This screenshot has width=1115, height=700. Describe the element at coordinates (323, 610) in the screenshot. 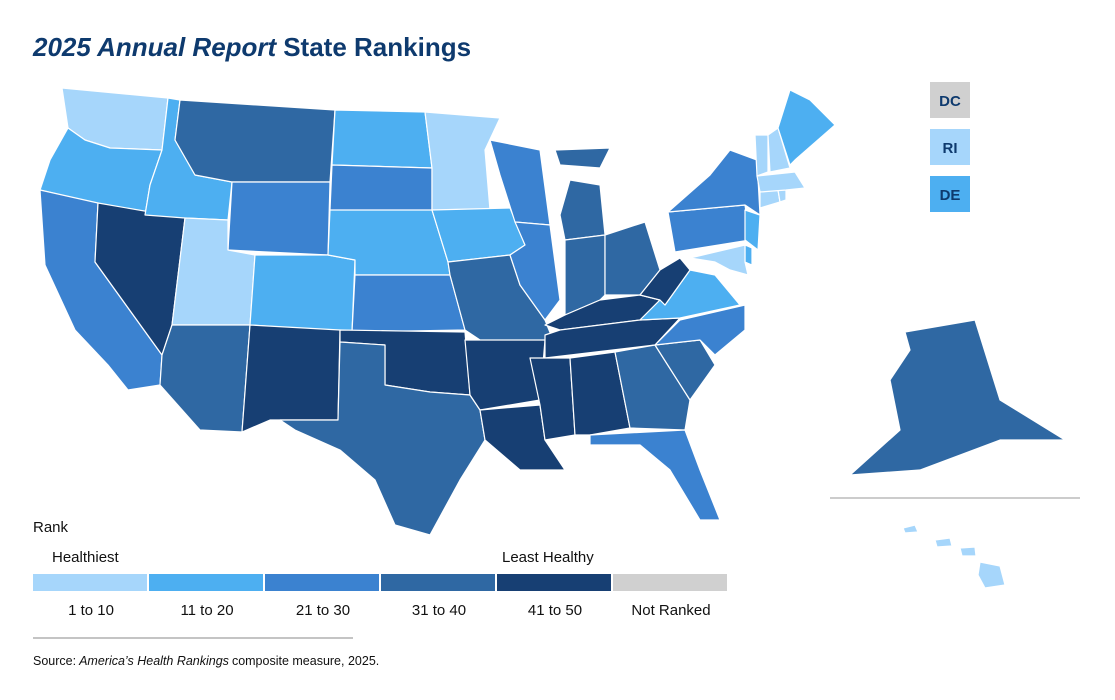

I see `legend-label: 21 to 30` at that location.